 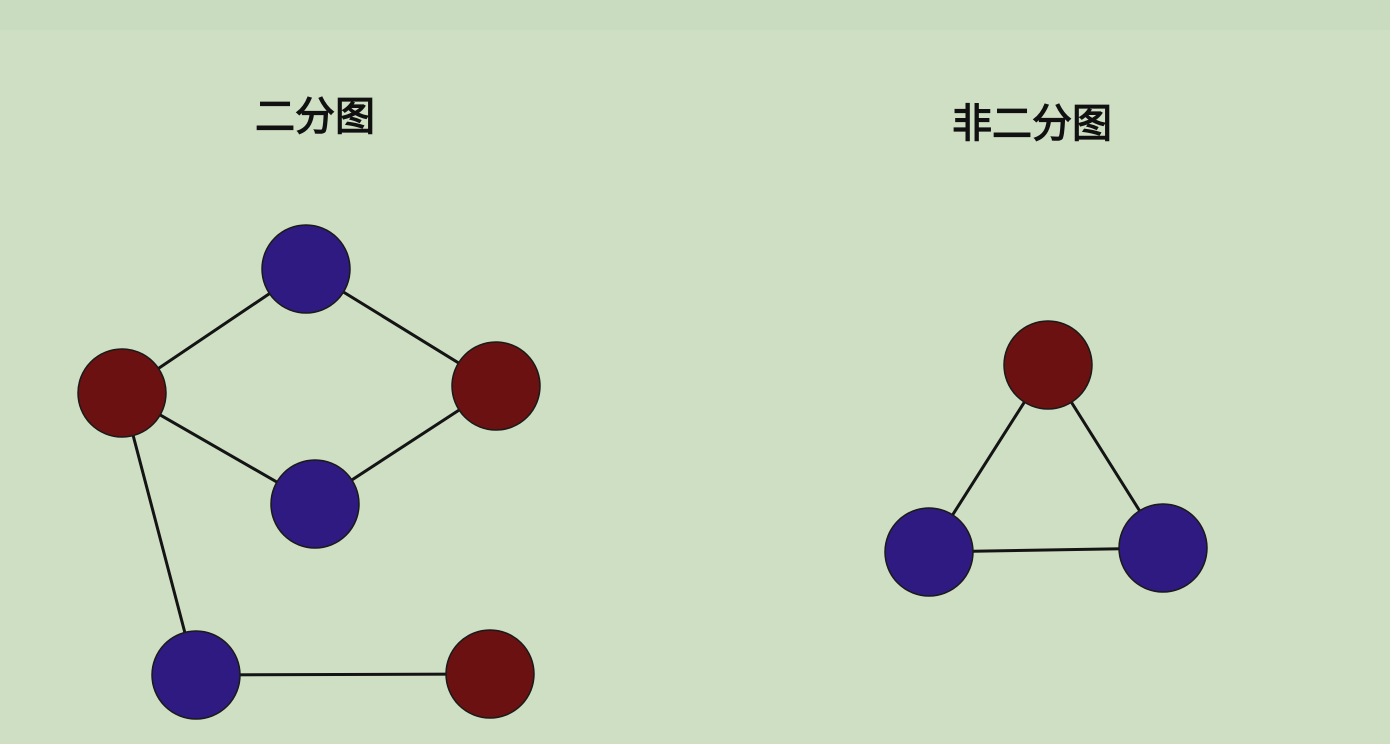 What do you see at coordinates (159, 534) in the screenshot?
I see `edge-left-bottom-left` at bounding box center [159, 534].